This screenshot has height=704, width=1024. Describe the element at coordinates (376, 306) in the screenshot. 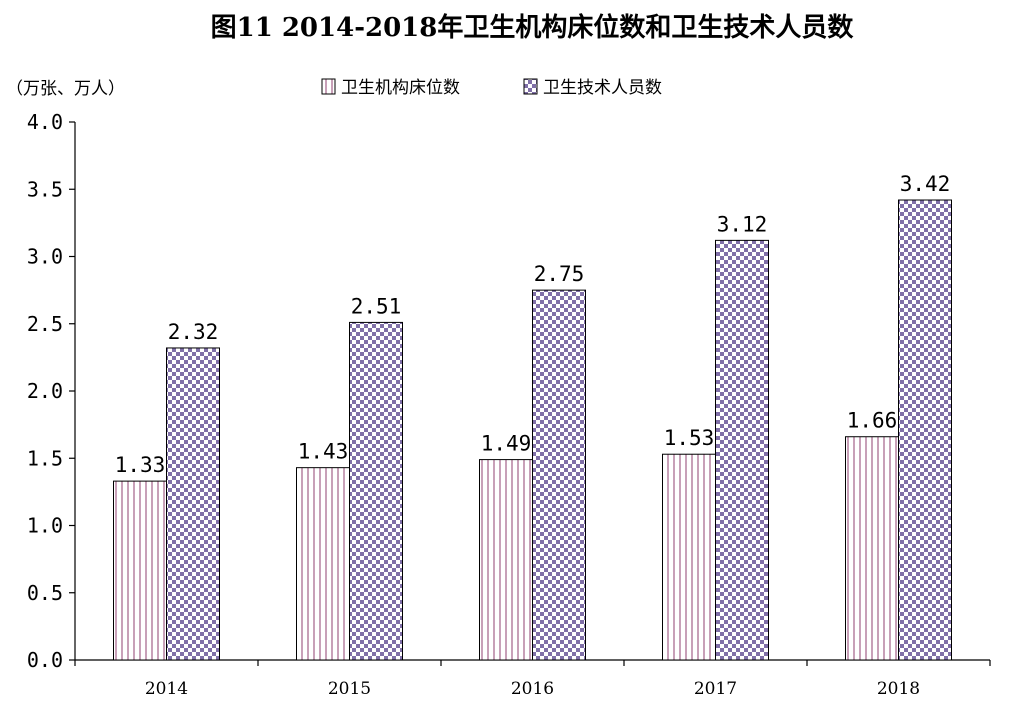

I see `data-label: 2.51` at that location.